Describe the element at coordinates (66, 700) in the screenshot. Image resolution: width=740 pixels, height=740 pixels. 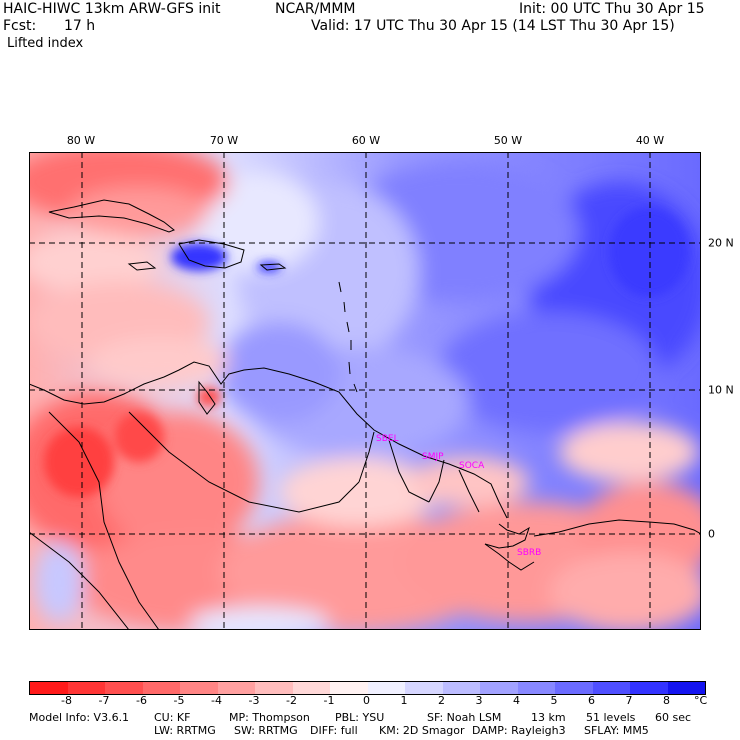
I see `colorbar-tick-label: -8` at that location.